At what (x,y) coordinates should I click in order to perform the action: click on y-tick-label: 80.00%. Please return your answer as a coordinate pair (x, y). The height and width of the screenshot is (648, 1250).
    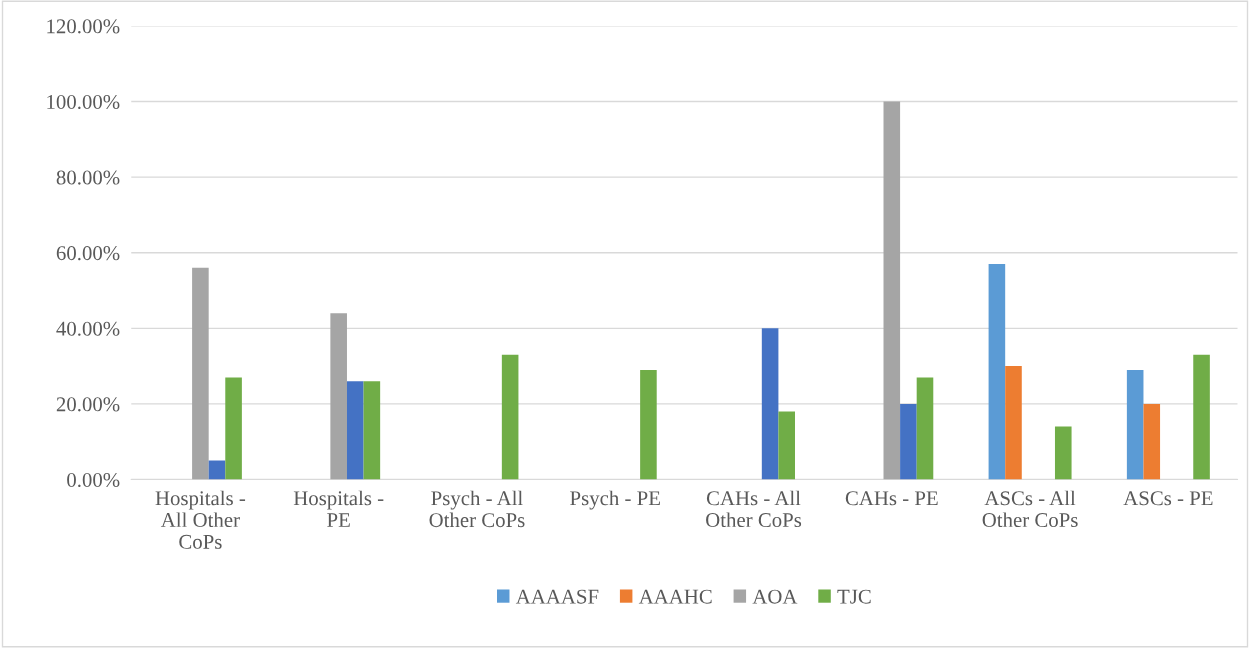
    Looking at the image, I should click on (88, 177).